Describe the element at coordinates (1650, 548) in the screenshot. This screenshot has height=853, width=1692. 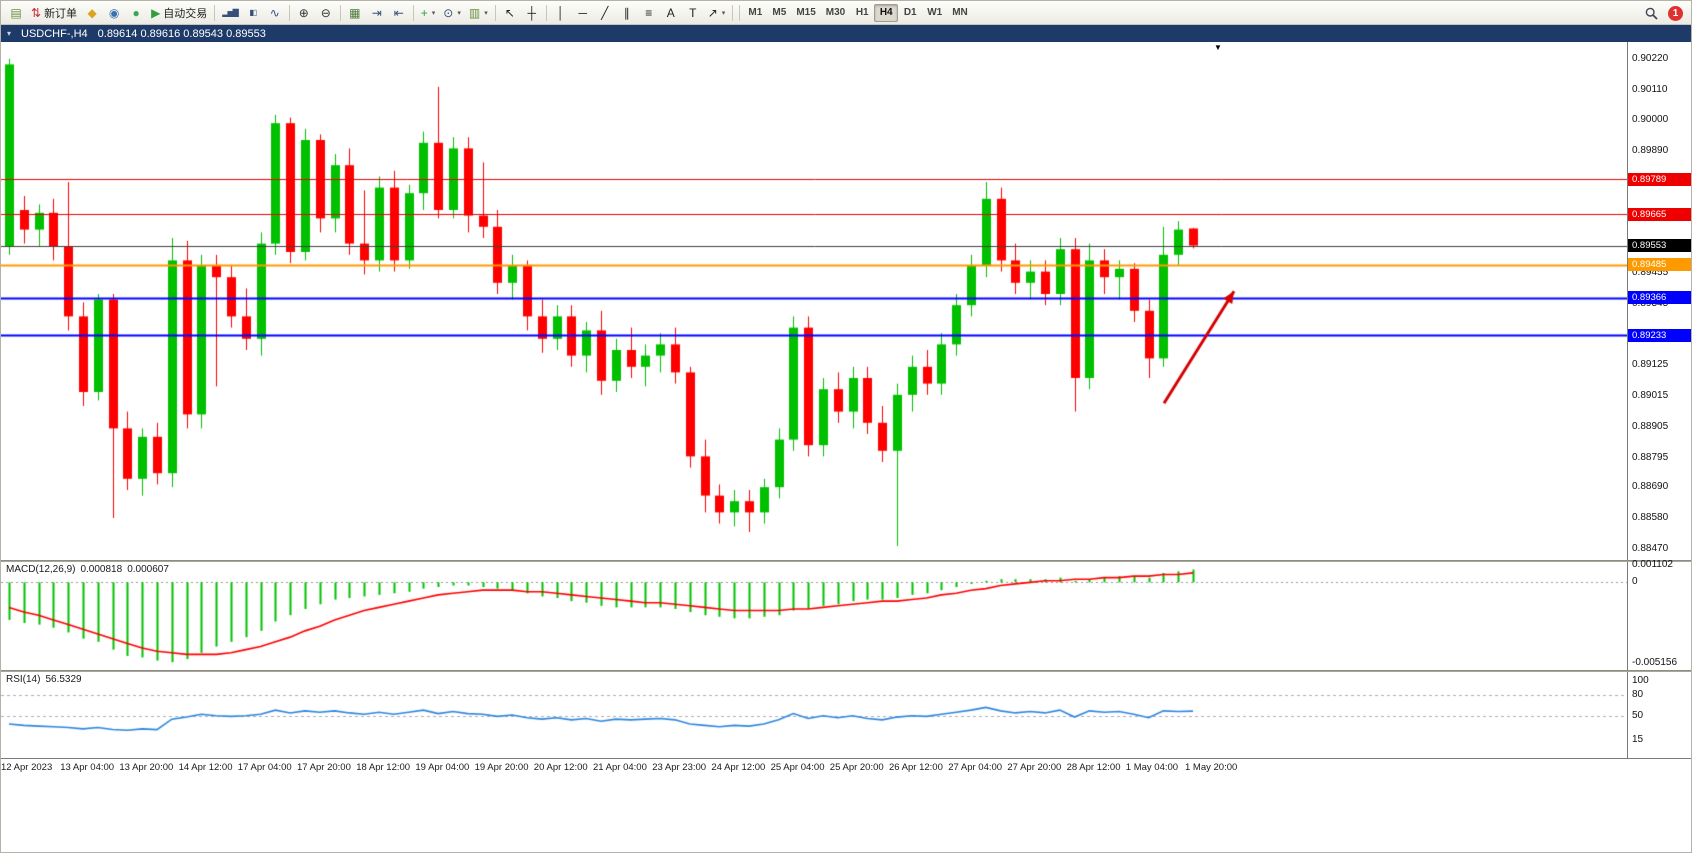
I see `price-axis-label: 0.88470` at that location.